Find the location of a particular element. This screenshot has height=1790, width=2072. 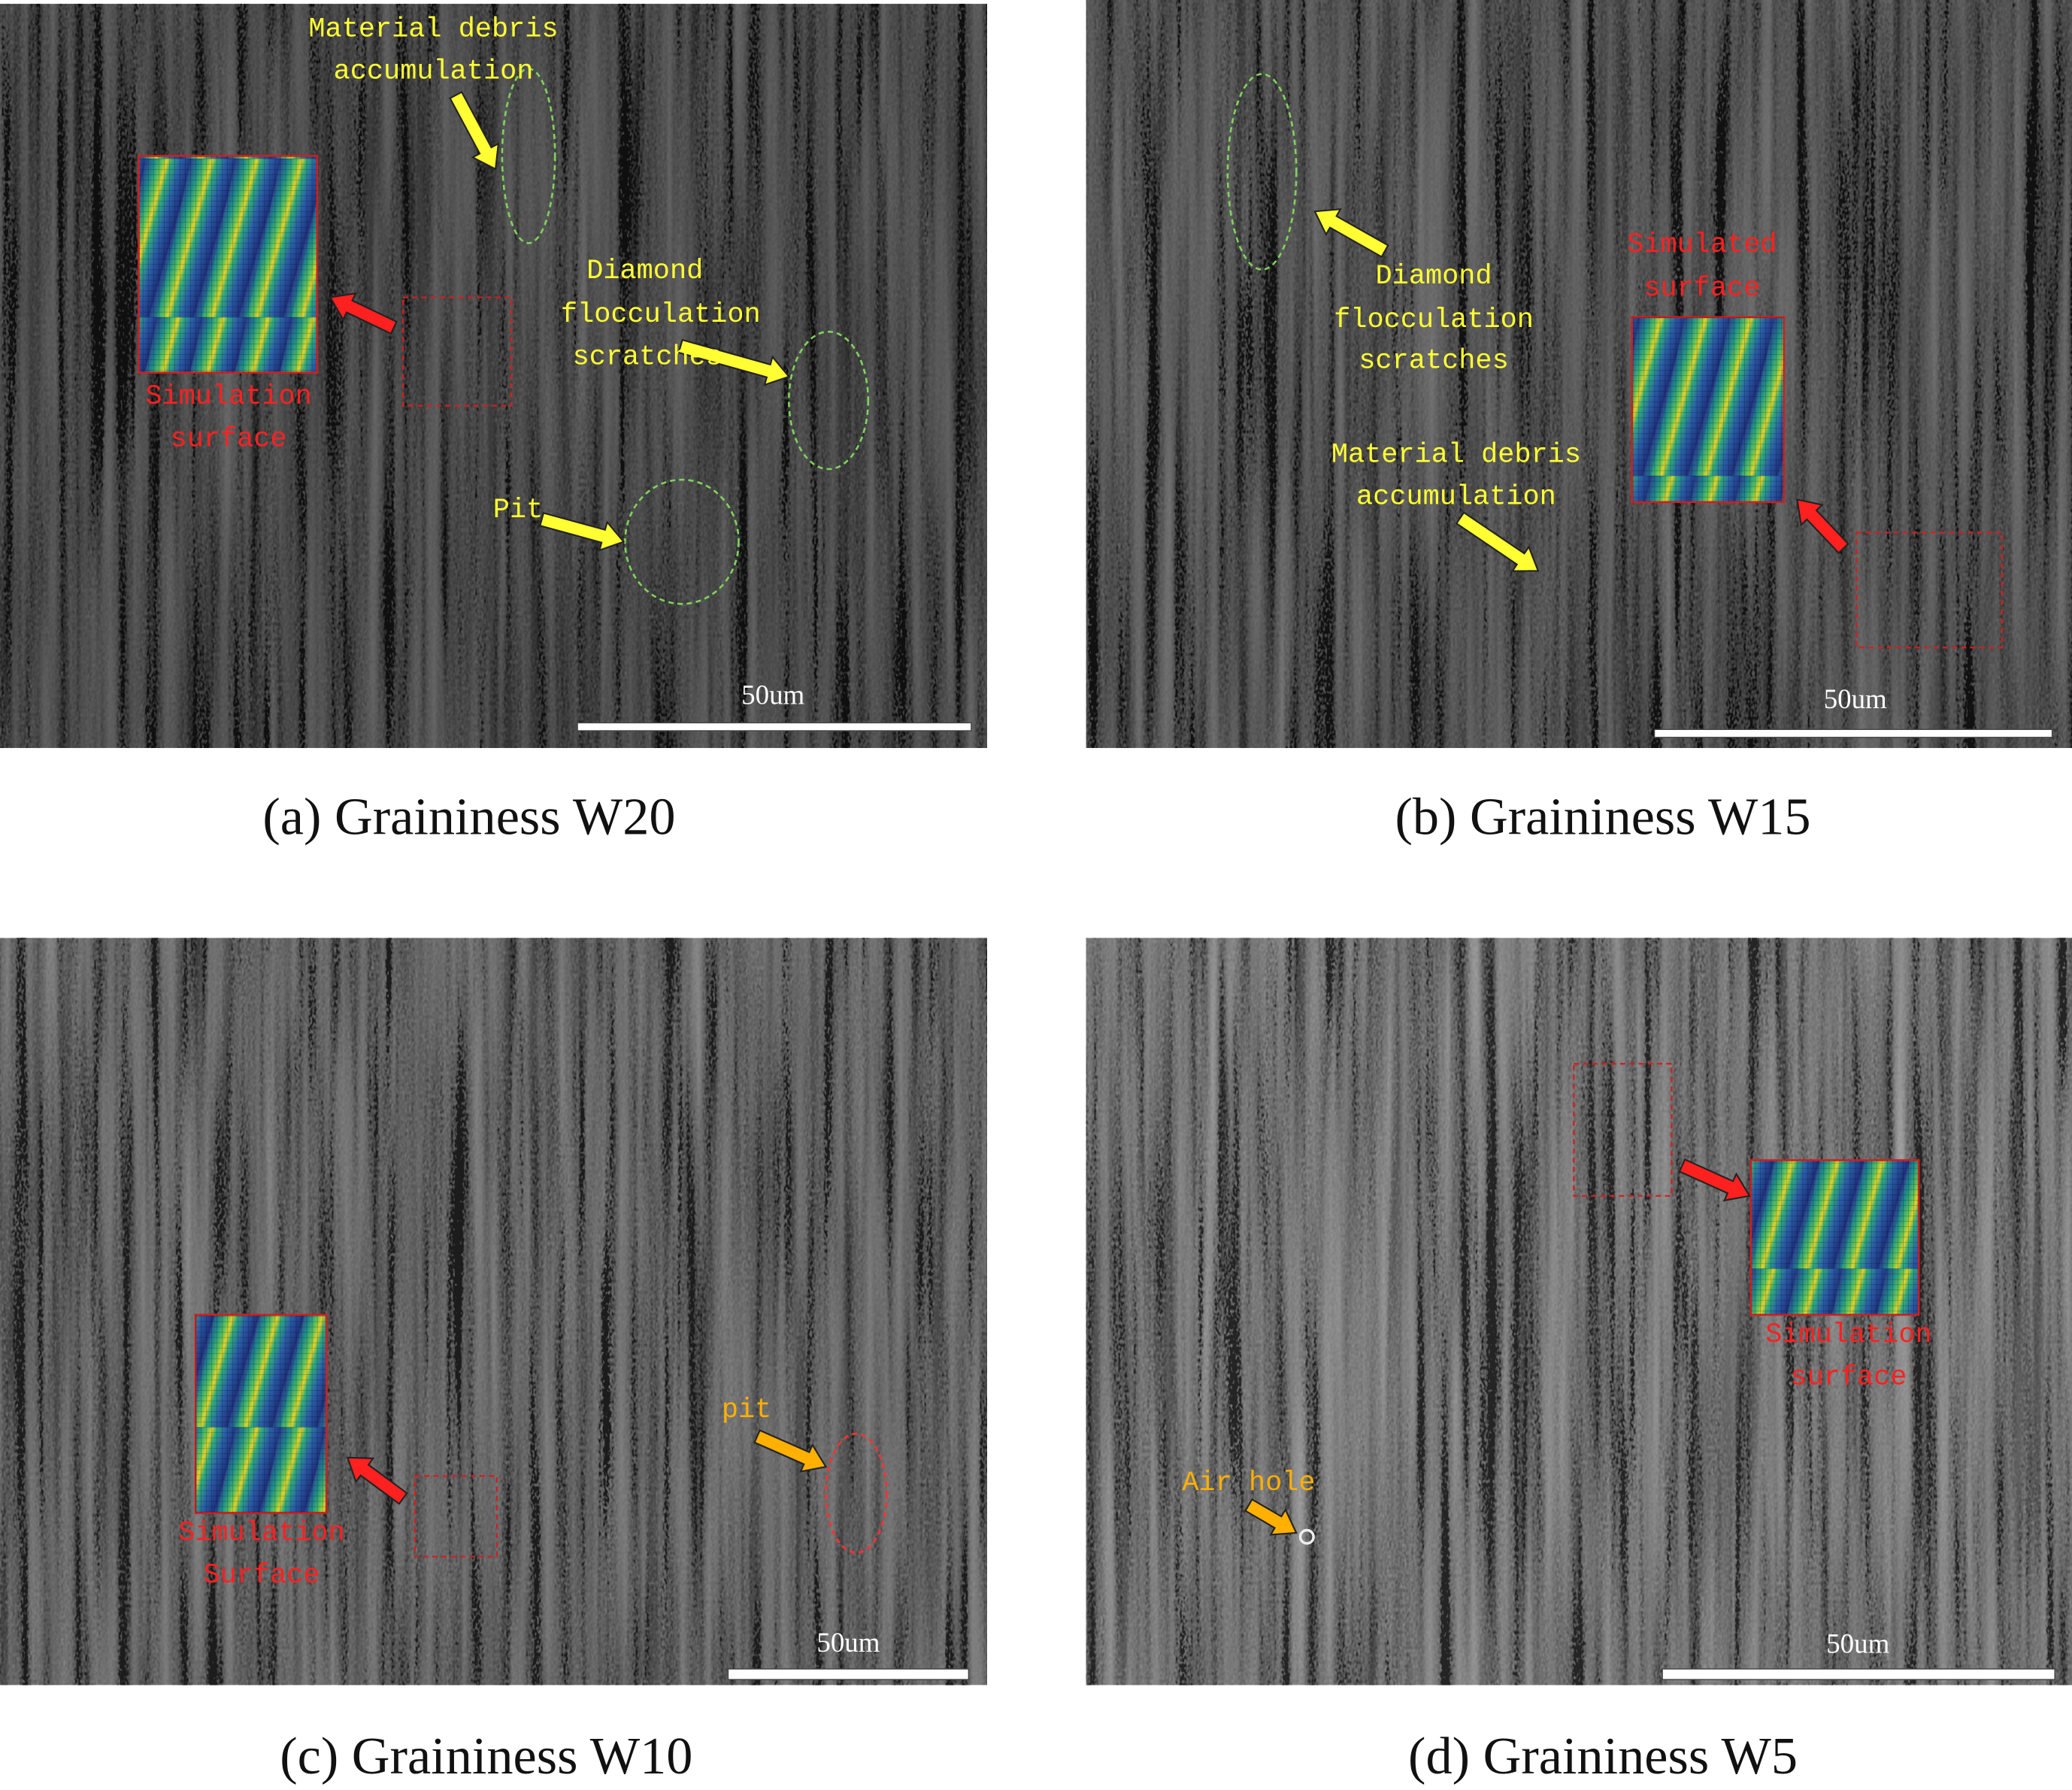

annotation-label: Air hole is located at coordinates (1248, 1483).